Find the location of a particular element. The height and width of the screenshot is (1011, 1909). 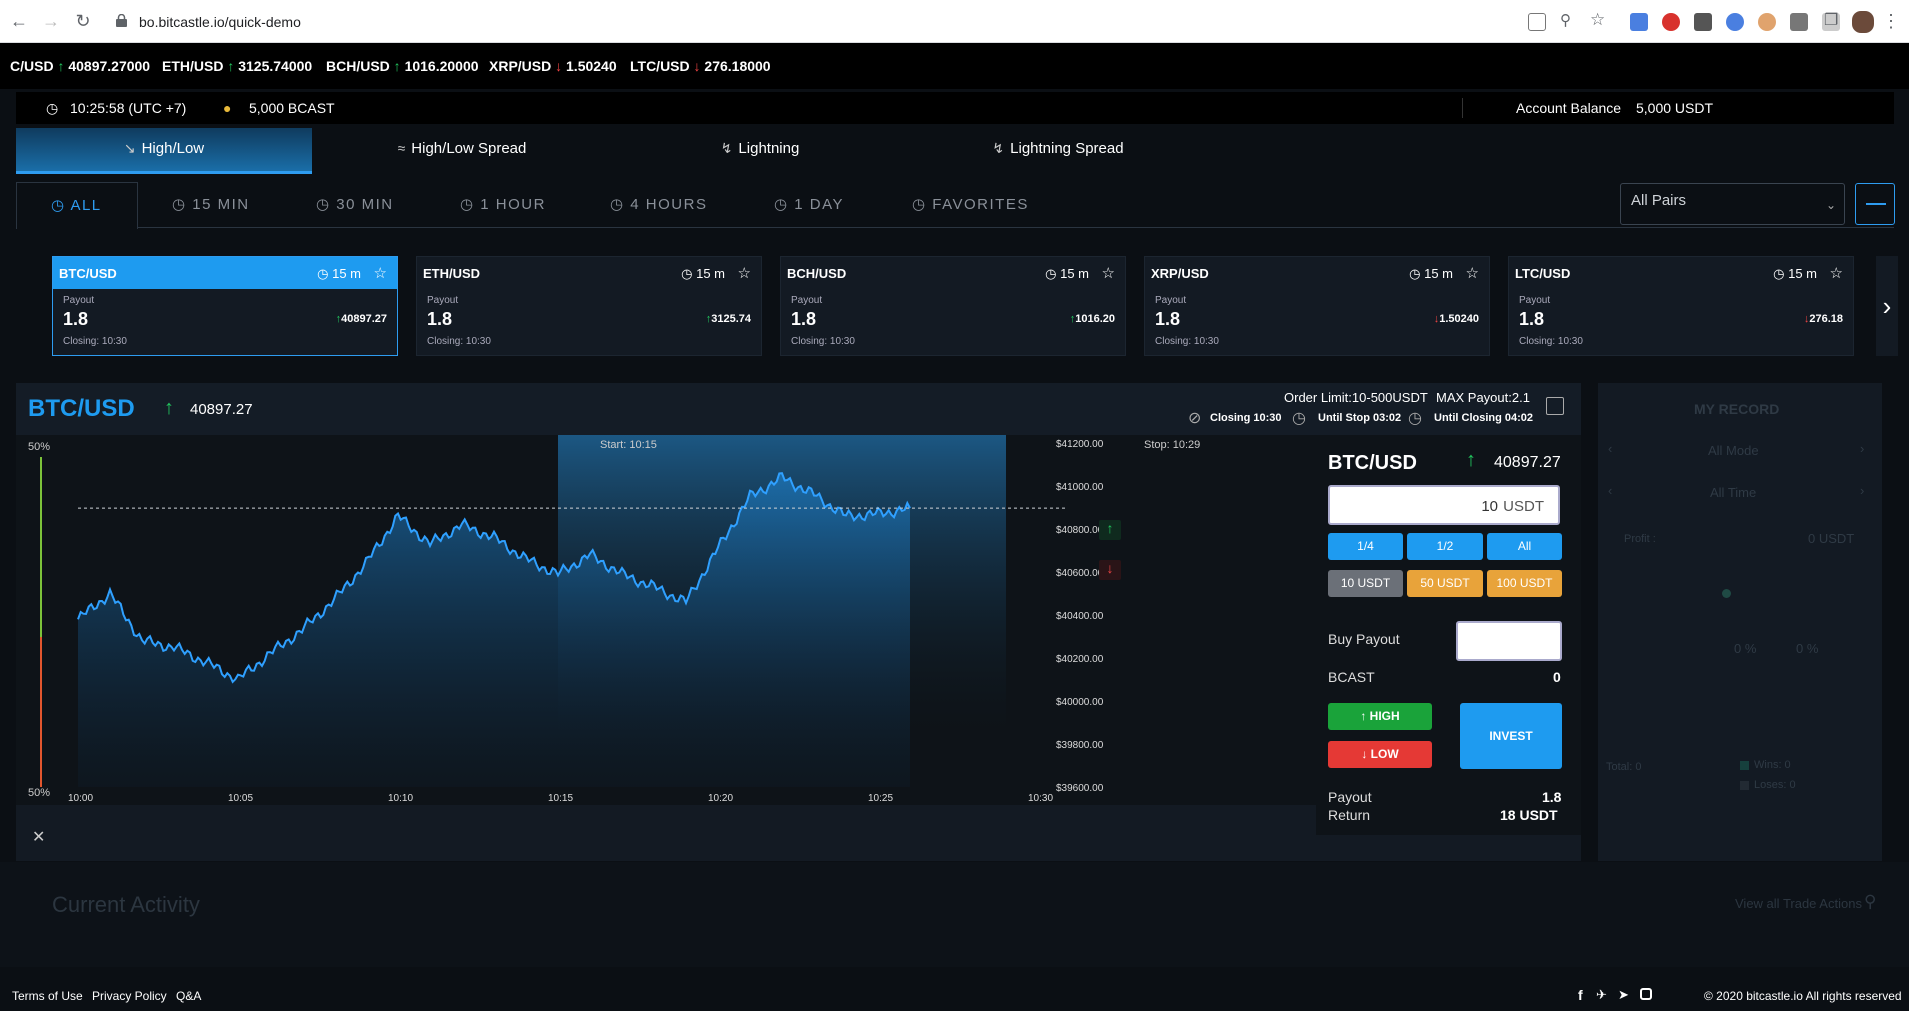

filter-1-day: ◷ 1 DAY is located at coordinates (809, 204).